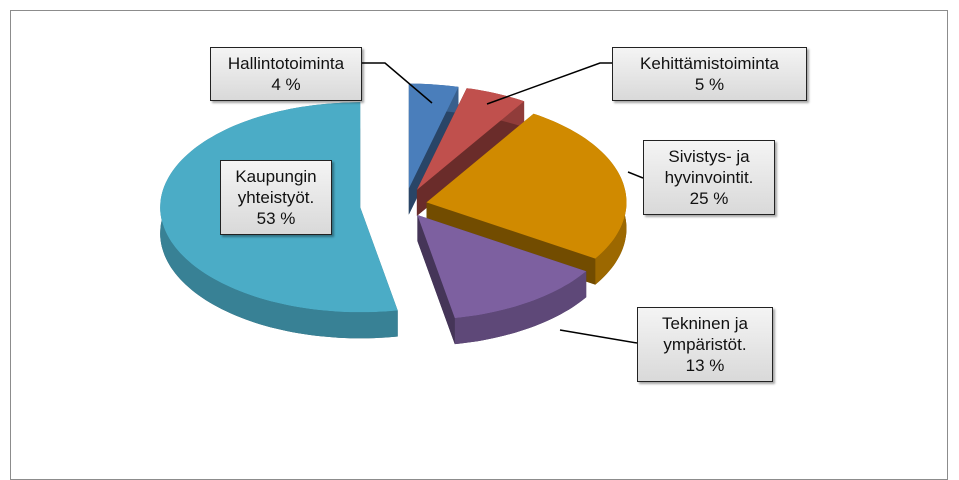 The height and width of the screenshot is (480, 959). I want to click on category-label: Sivistys- ja hyvinvointit., so click(709, 167).